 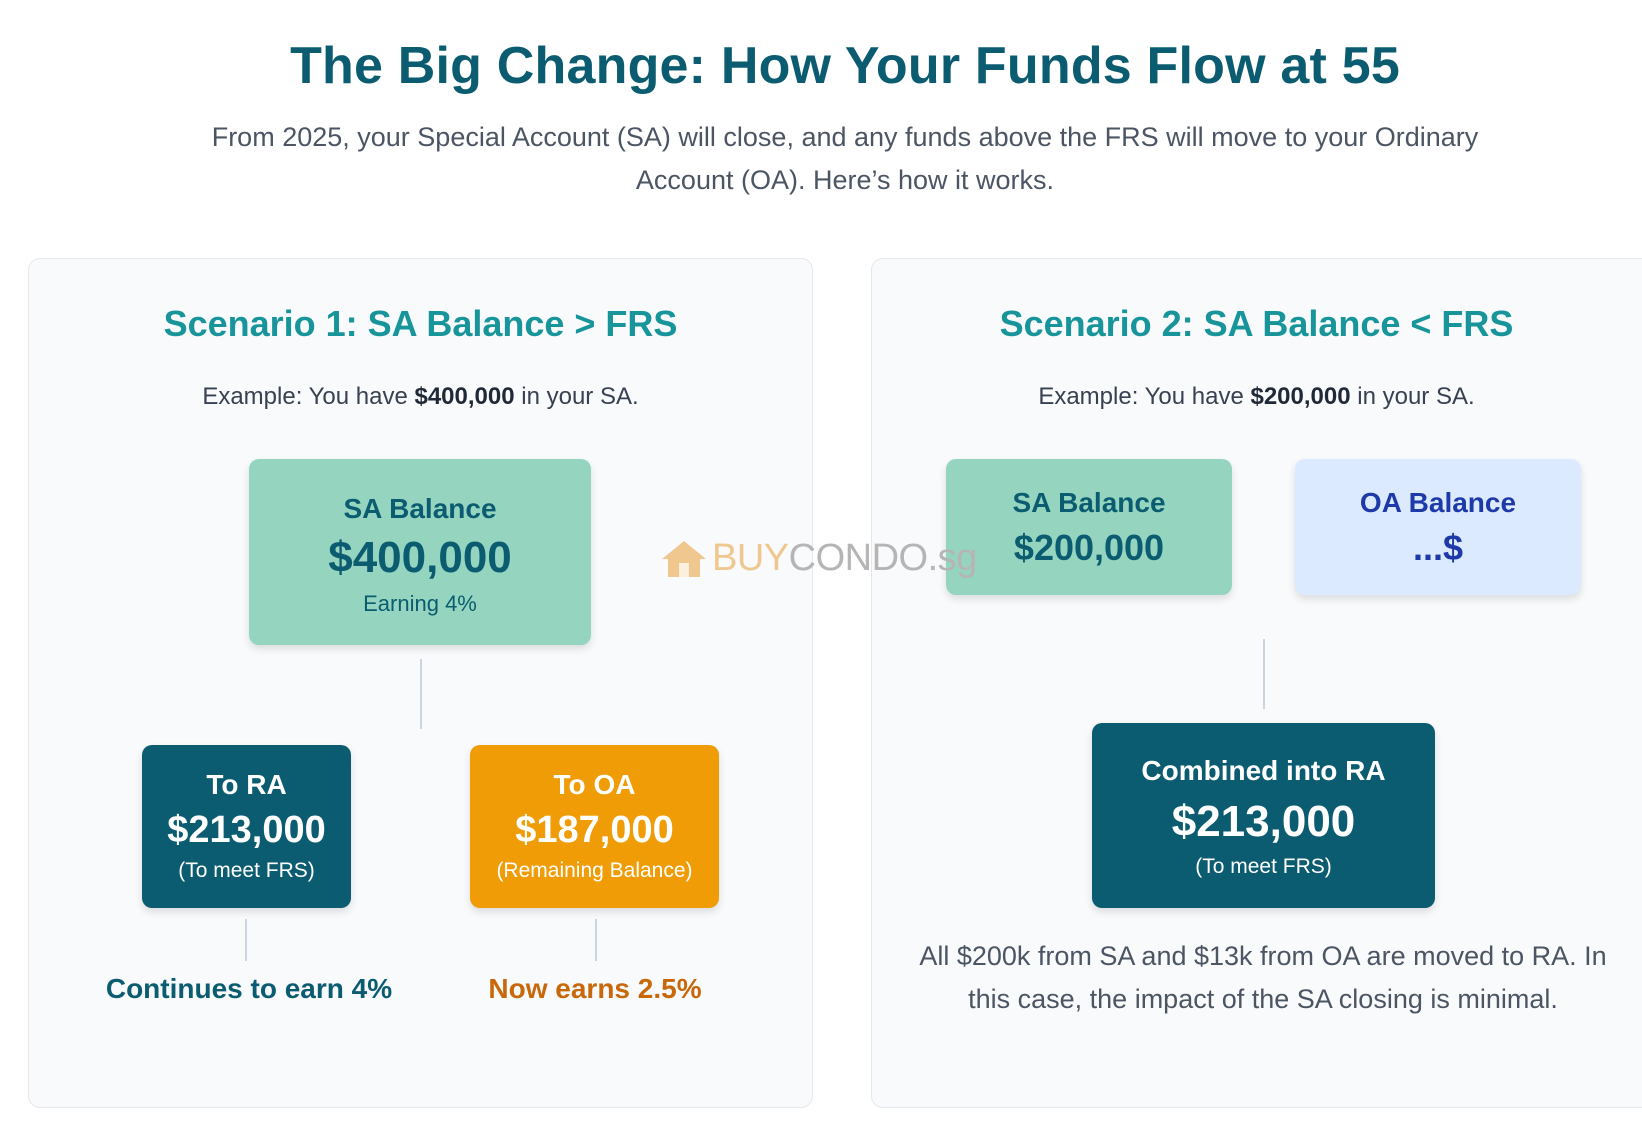 What do you see at coordinates (464, 396) in the screenshot?
I see `example-amount: $400,000` at bounding box center [464, 396].